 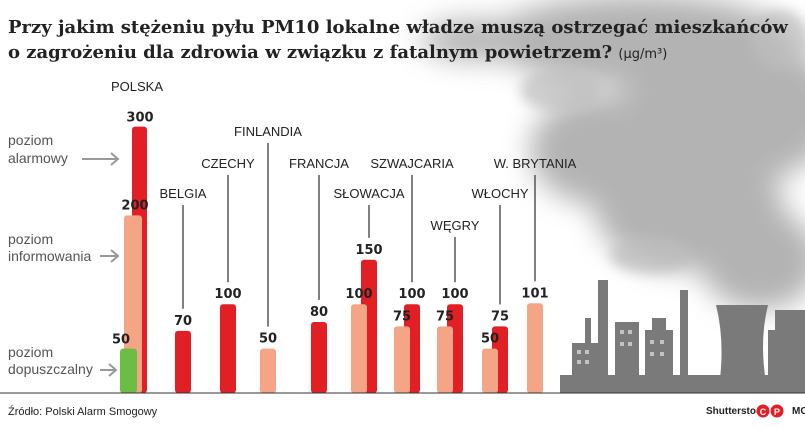 I want to click on level-label-info-line2: informowania, so click(x=49, y=256).